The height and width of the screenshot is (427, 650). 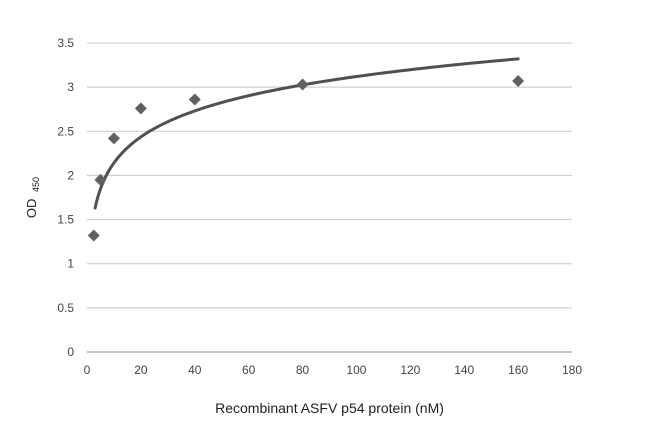 I want to click on x-axis-title: Recombinant ASFV p54 protein (nM), so click(x=329, y=408).